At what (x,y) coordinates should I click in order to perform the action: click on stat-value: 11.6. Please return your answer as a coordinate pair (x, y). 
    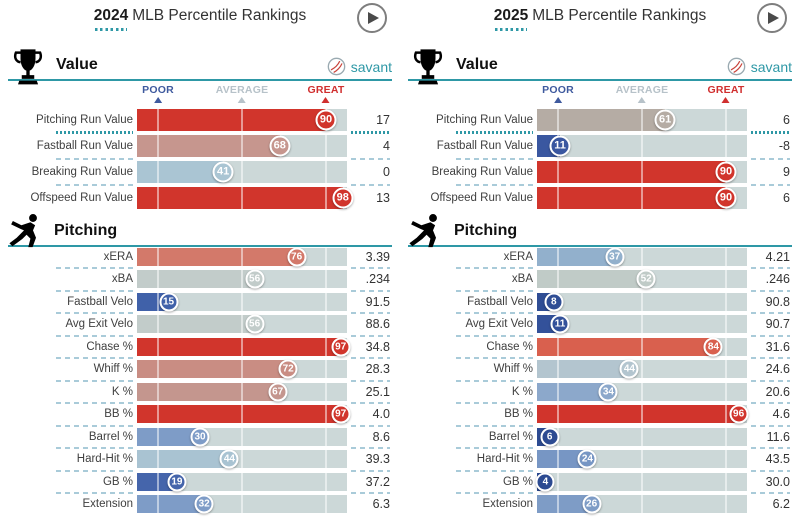
    Looking at the image, I should click on (778, 436).